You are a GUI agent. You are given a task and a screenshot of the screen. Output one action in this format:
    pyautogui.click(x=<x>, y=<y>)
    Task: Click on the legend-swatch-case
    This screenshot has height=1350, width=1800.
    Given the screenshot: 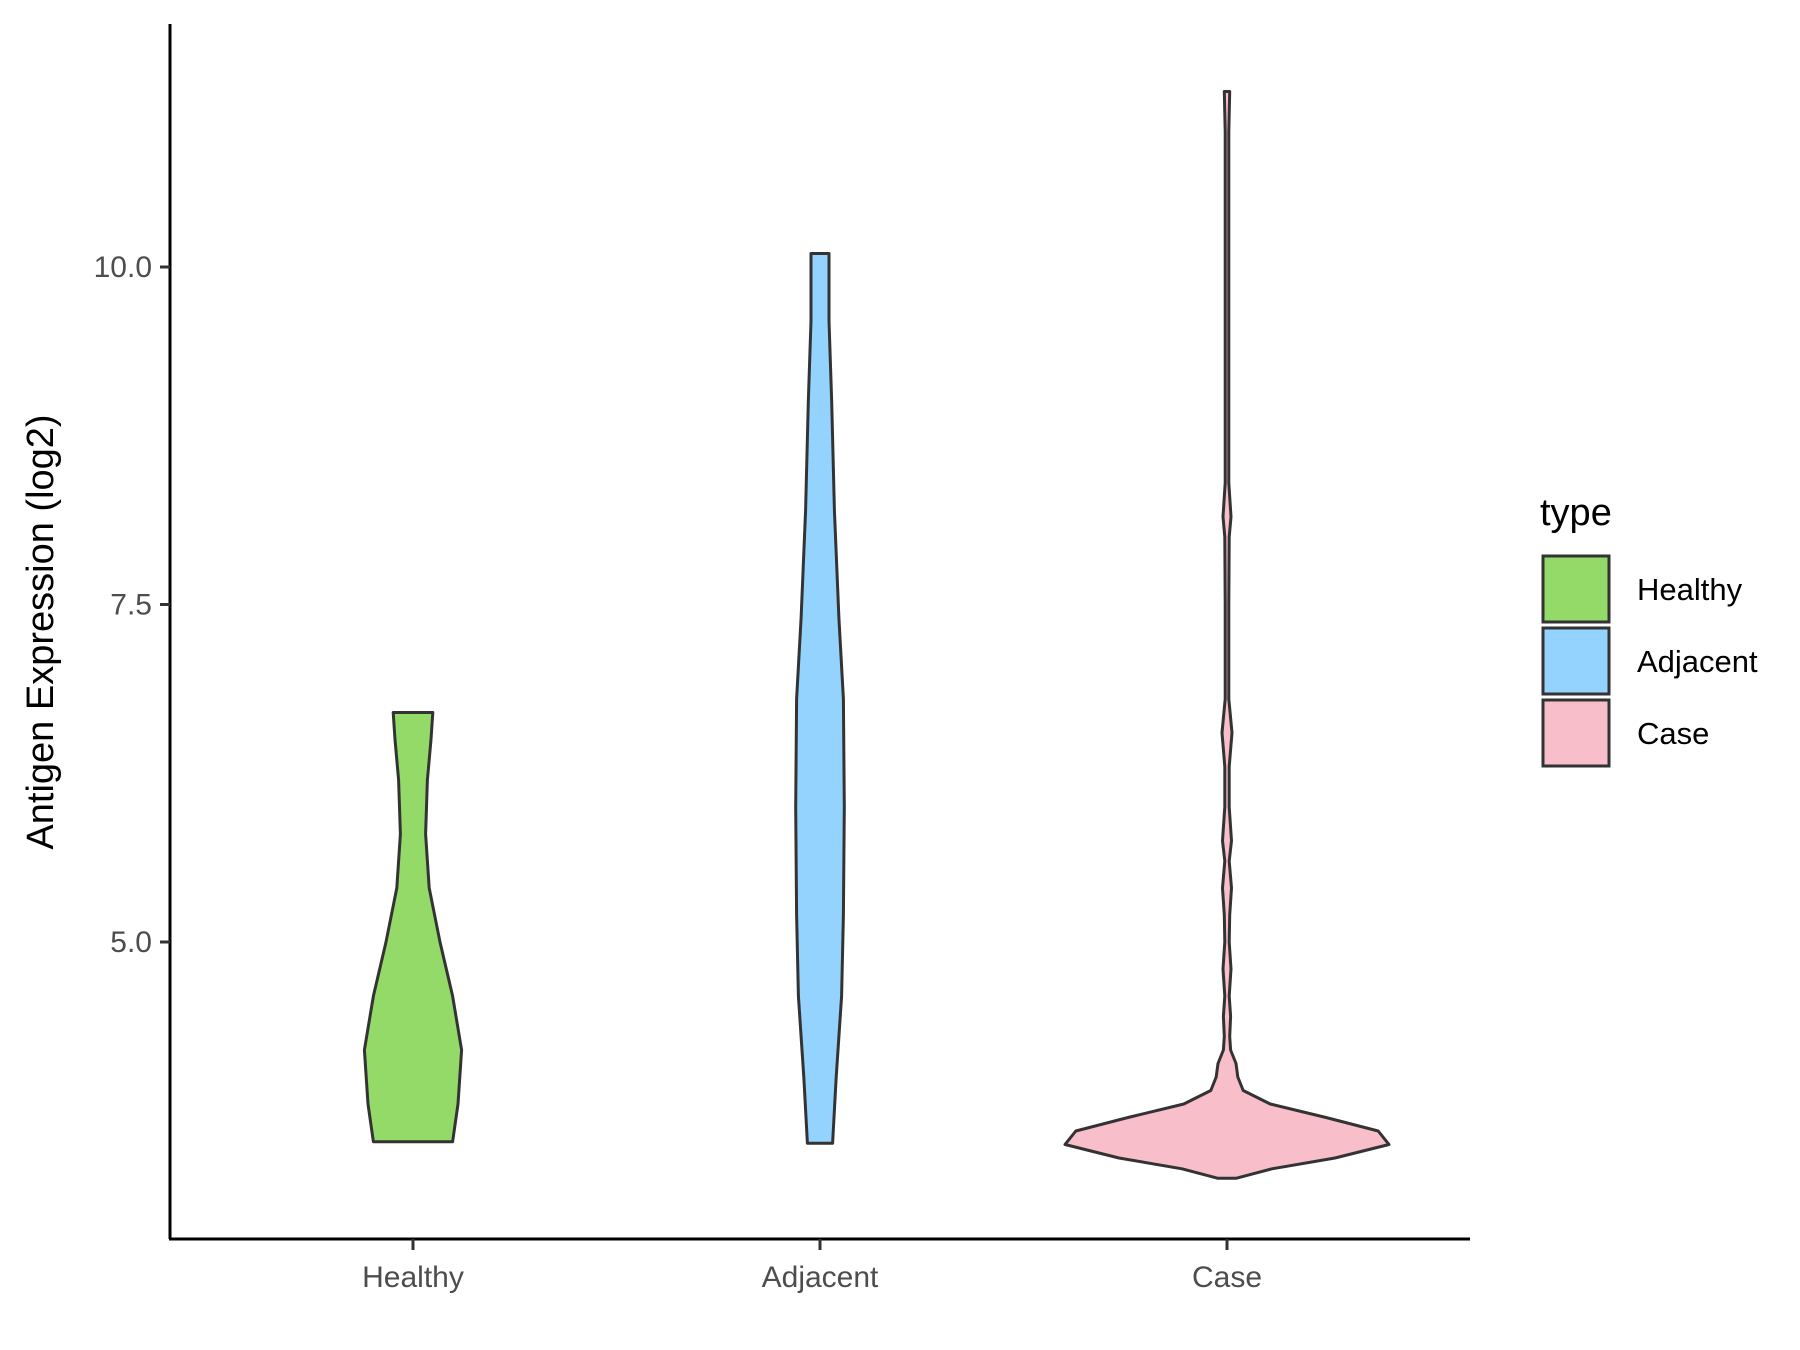 What is the action you would take?
    pyautogui.click(x=1576, y=733)
    